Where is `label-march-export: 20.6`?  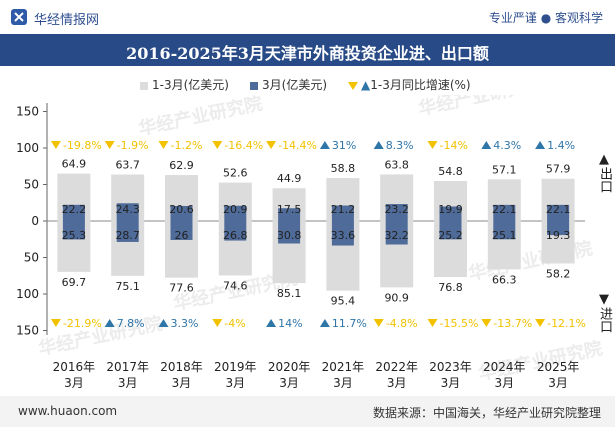 label-march-export: 20.6 is located at coordinates (181, 209).